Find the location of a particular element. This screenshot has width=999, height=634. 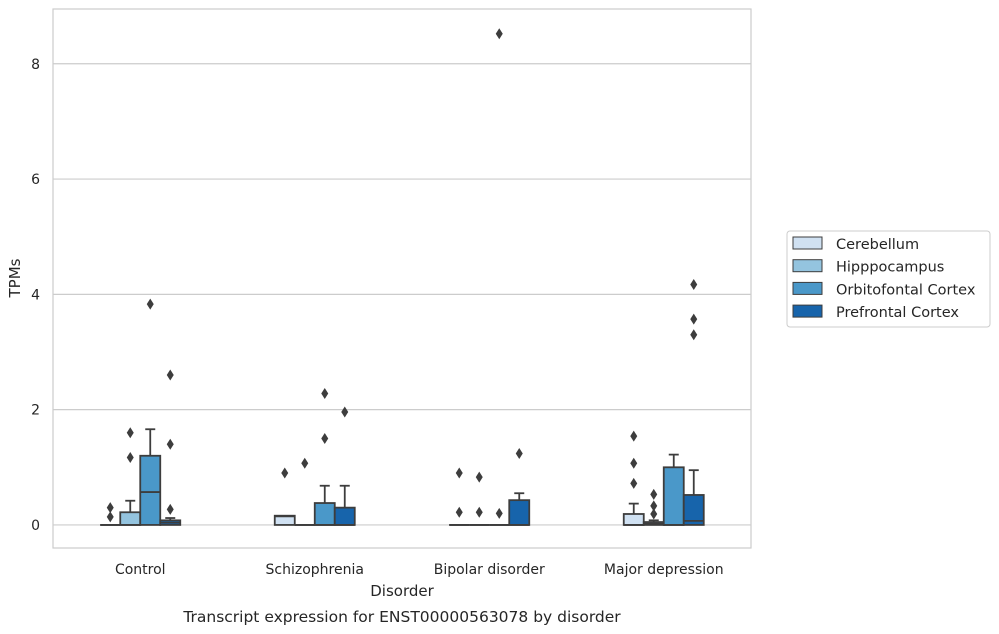

legend-label: Prefrontal Cortex is located at coordinates (897, 313).